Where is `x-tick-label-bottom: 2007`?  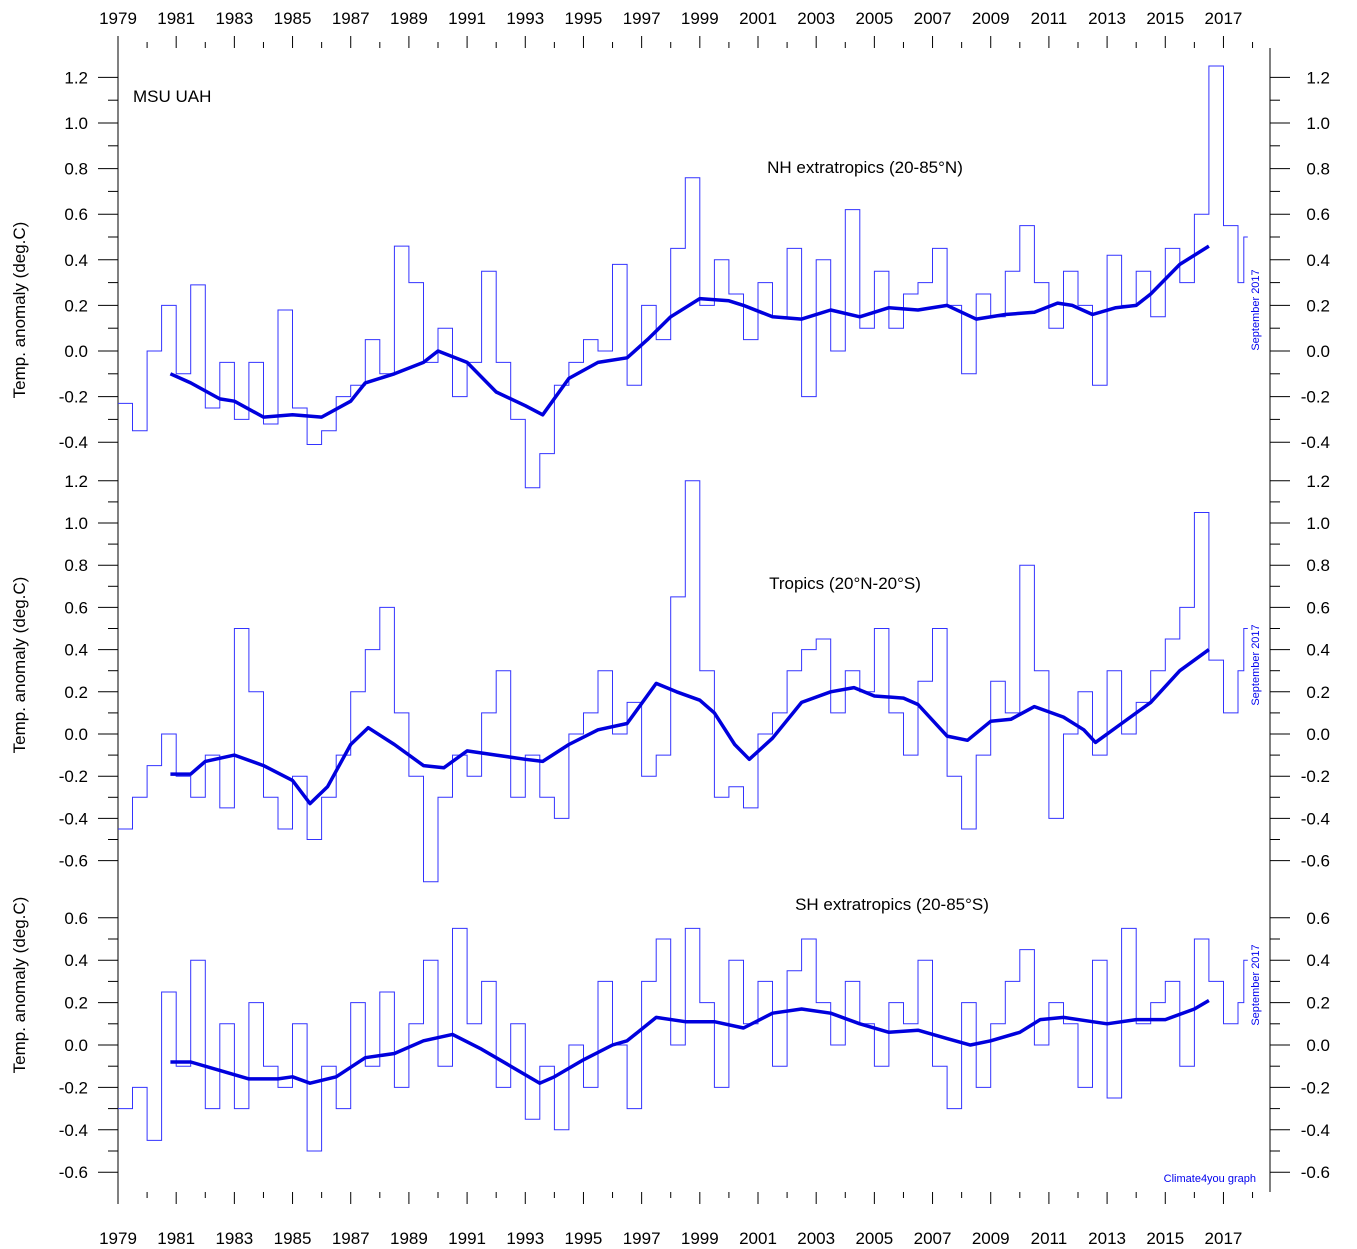
x-tick-label-bottom: 2007 is located at coordinates (933, 1238).